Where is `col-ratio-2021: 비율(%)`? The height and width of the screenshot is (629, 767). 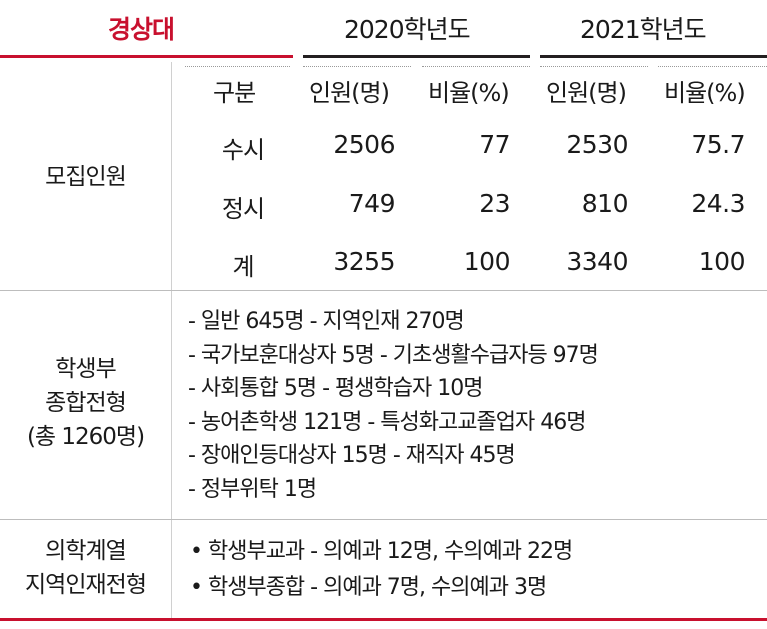
col-ratio-2021: 비율(%) is located at coordinates (705, 93).